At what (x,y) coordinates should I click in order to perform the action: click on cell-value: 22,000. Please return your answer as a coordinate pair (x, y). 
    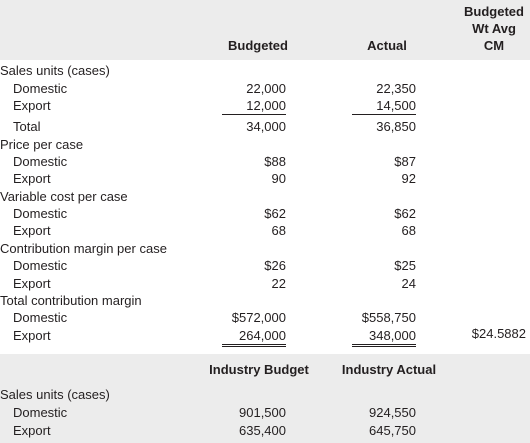
    Looking at the image, I should click on (266, 88).